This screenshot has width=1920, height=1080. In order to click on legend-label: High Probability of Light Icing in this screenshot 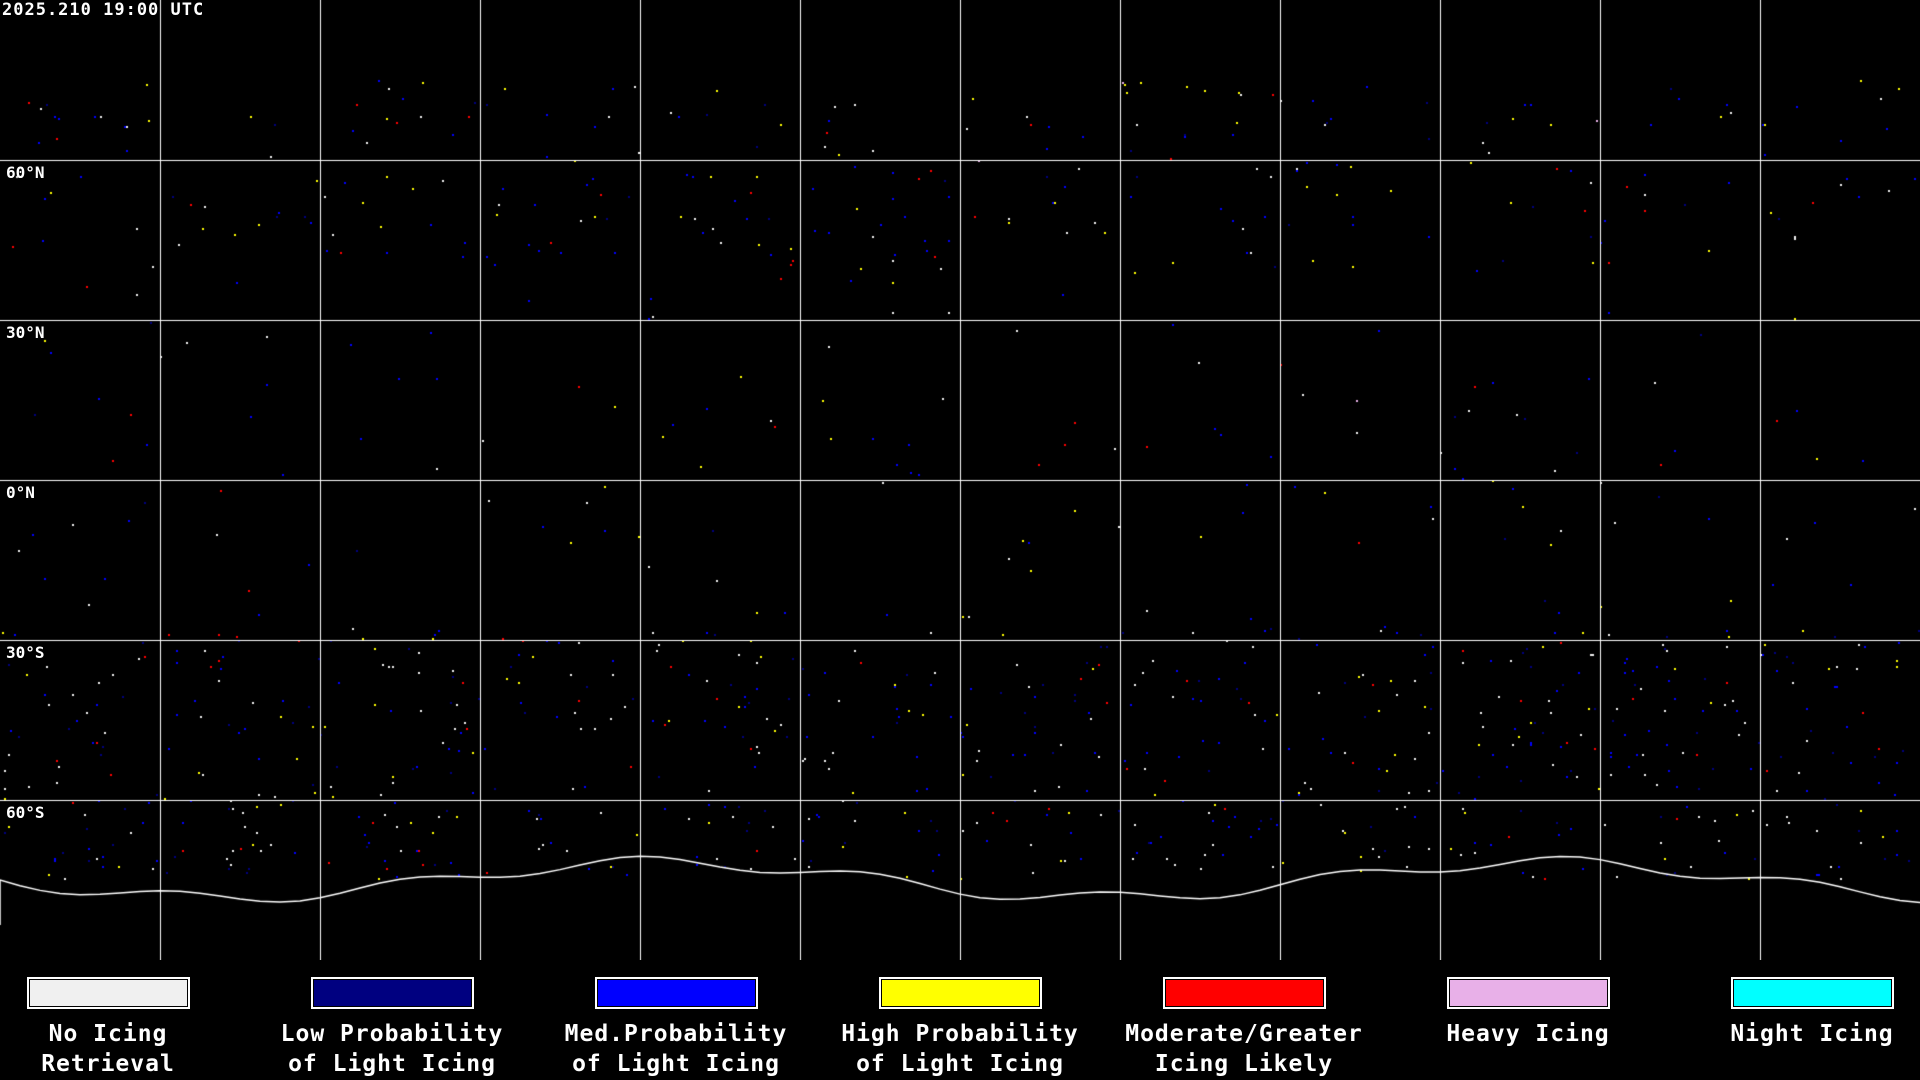, I will do `click(960, 1049)`.